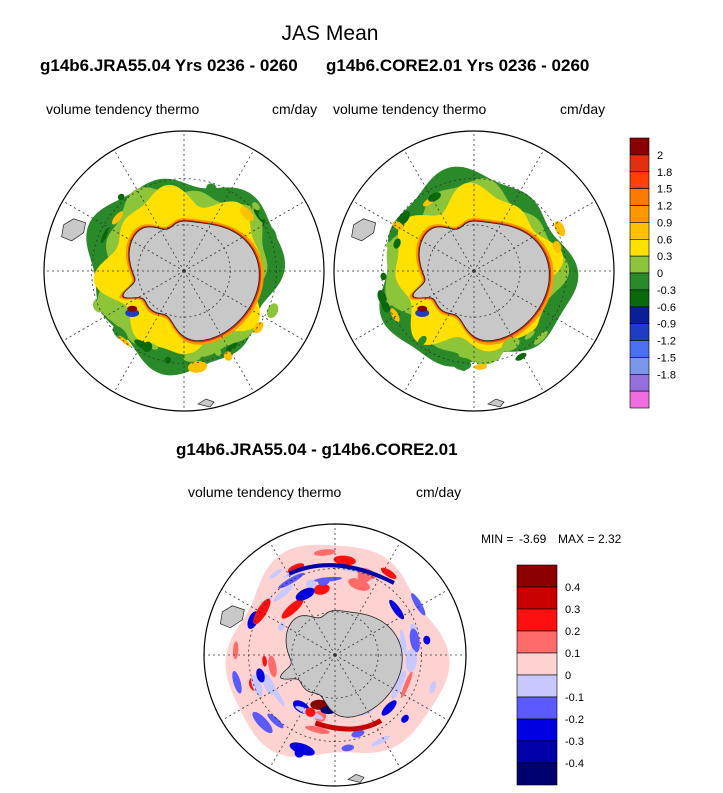  Describe the element at coordinates (610, 539) in the screenshot. I see `max-value: 2.32` at that location.